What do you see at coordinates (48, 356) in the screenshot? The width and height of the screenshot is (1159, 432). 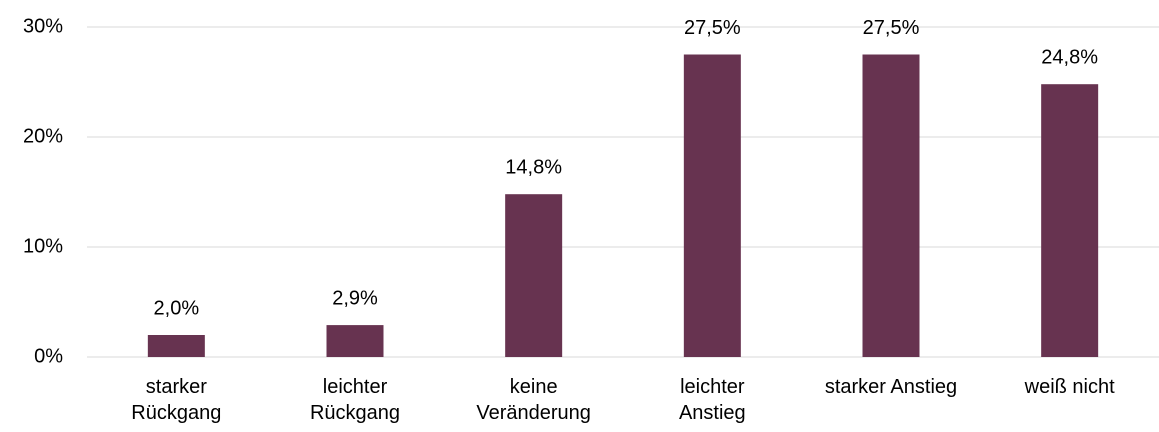 I see `y-tick-label: 0%` at bounding box center [48, 356].